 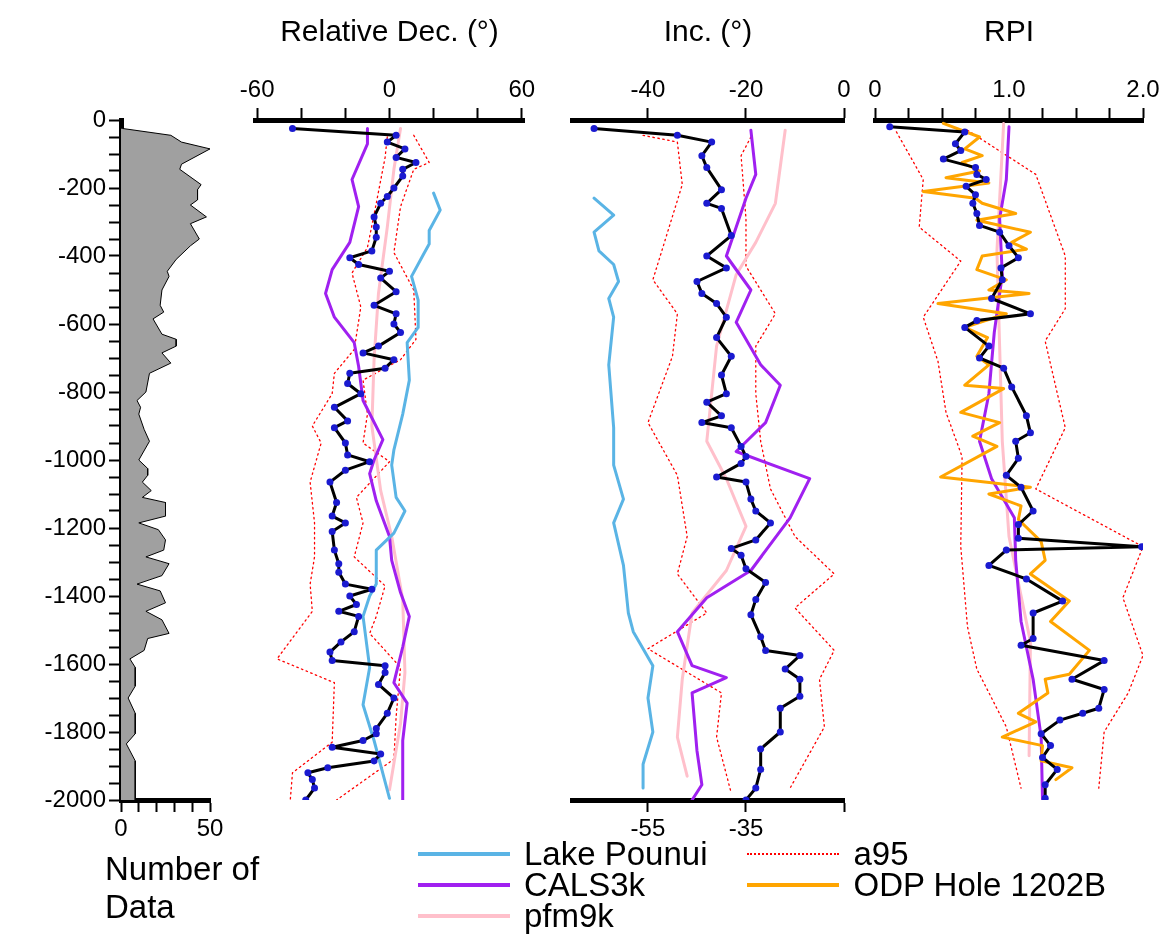 What do you see at coordinates (99, 118) in the screenshot?
I see `y-tick-label: 0` at bounding box center [99, 118].